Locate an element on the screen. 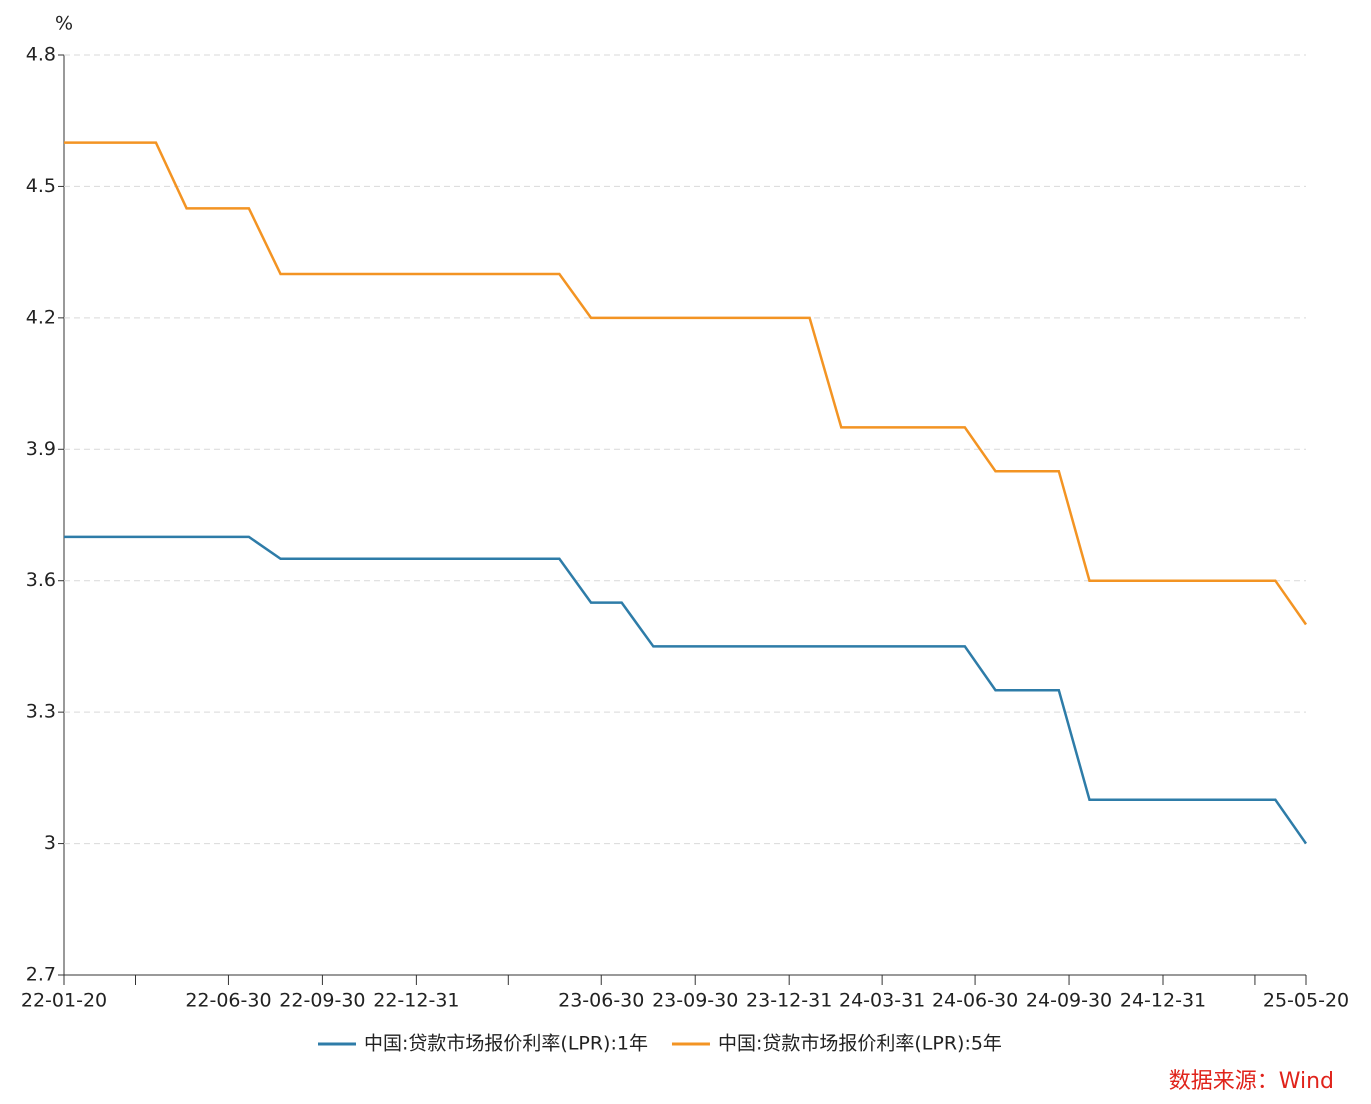 The image size is (1371, 1104). x-tick-label: 22-09-30 is located at coordinates (322, 1001).